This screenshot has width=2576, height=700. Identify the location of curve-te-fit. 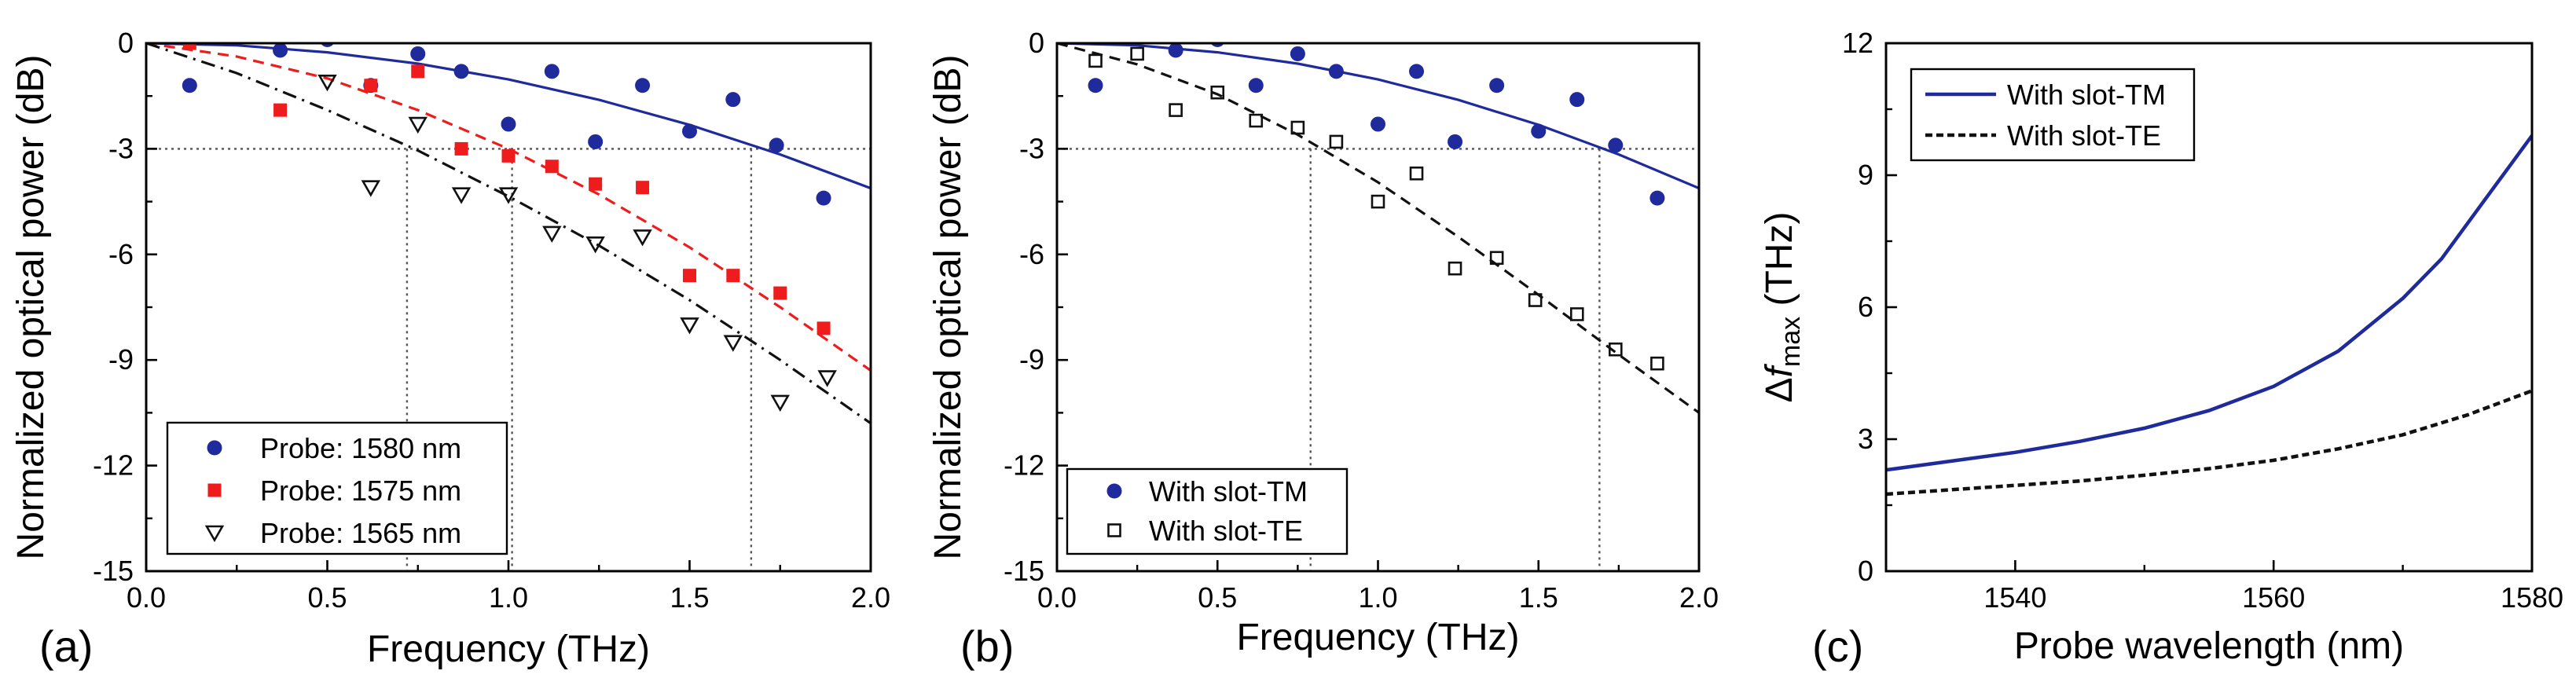
(1378, 228).